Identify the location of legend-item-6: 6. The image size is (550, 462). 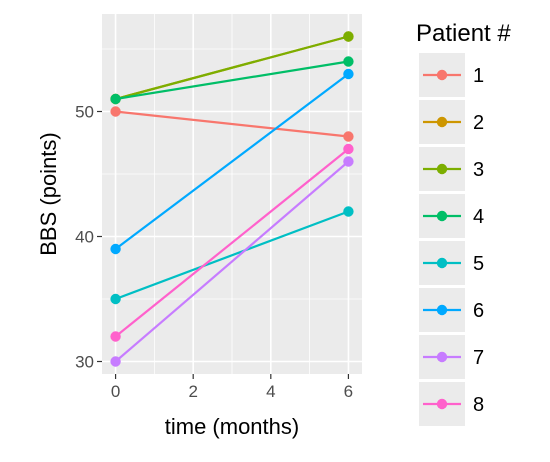
(451, 310).